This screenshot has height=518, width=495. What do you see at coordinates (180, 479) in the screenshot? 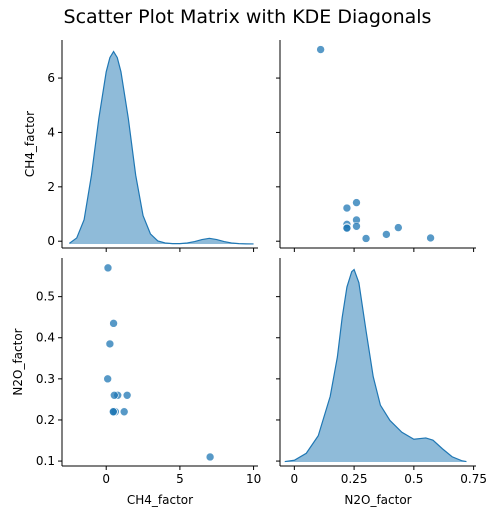
I see `x-tick-label: 5` at bounding box center [180, 479].